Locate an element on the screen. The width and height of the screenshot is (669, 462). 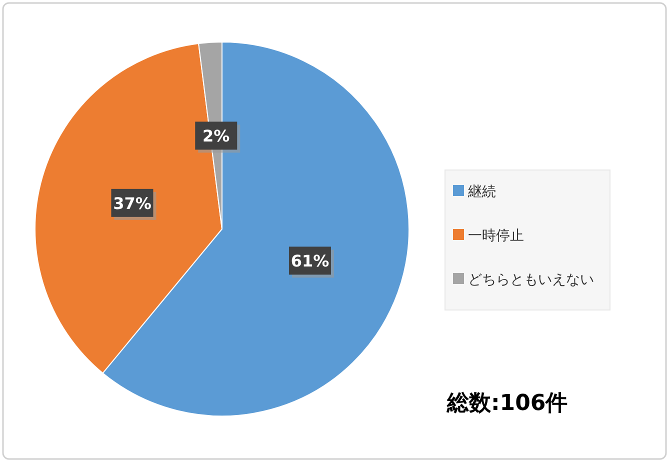
data-label: 37% is located at coordinates (132, 203).